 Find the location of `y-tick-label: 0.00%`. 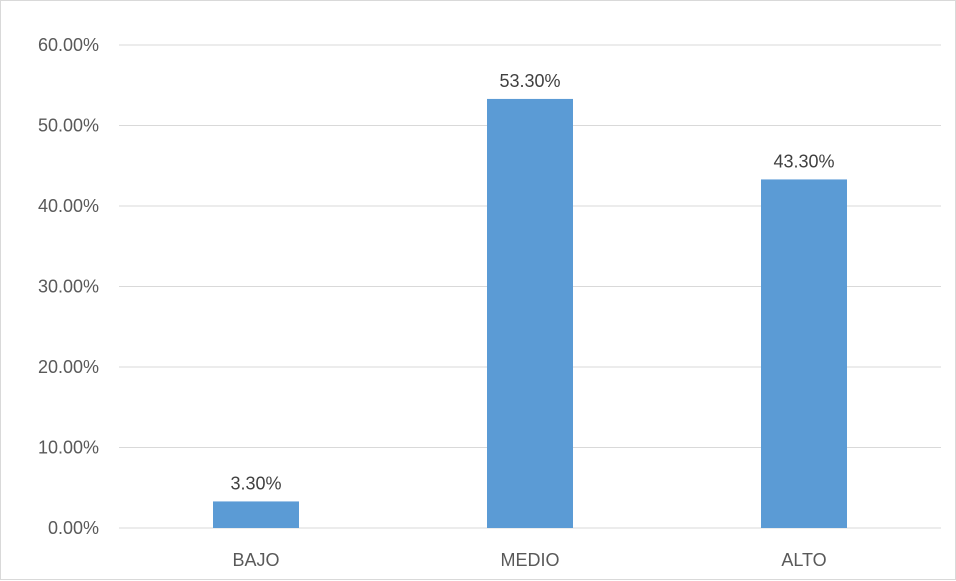

y-tick-label: 0.00% is located at coordinates (73, 528).